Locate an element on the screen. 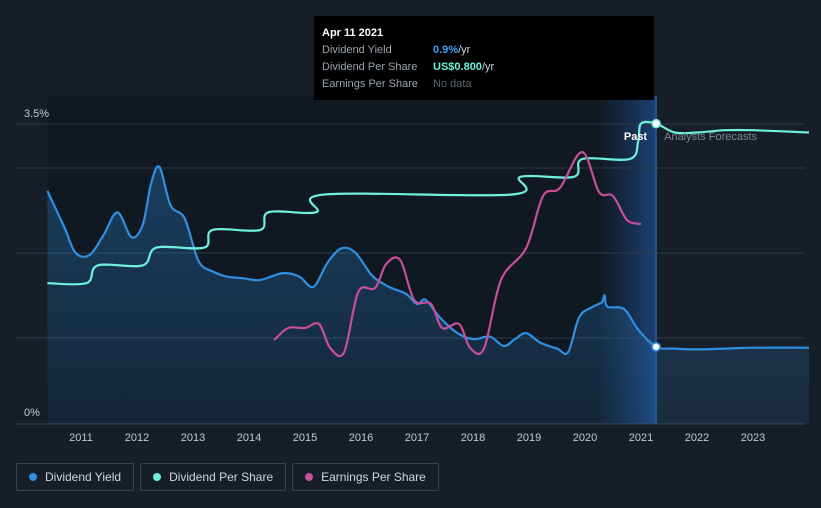 The height and width of the screenshot is (508, 821). tooltip-row-yield: Dividend Yield 0.9% /yr is located at coordinates (484, 50).